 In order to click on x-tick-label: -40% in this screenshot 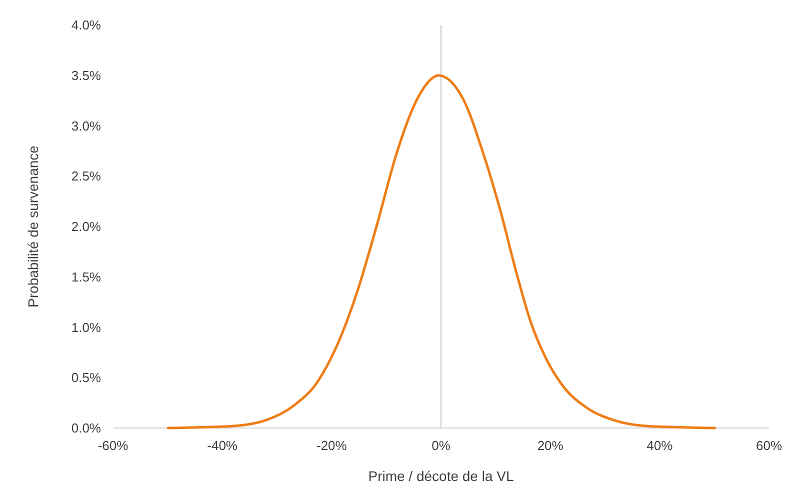, I will do `click(222, 445)`.